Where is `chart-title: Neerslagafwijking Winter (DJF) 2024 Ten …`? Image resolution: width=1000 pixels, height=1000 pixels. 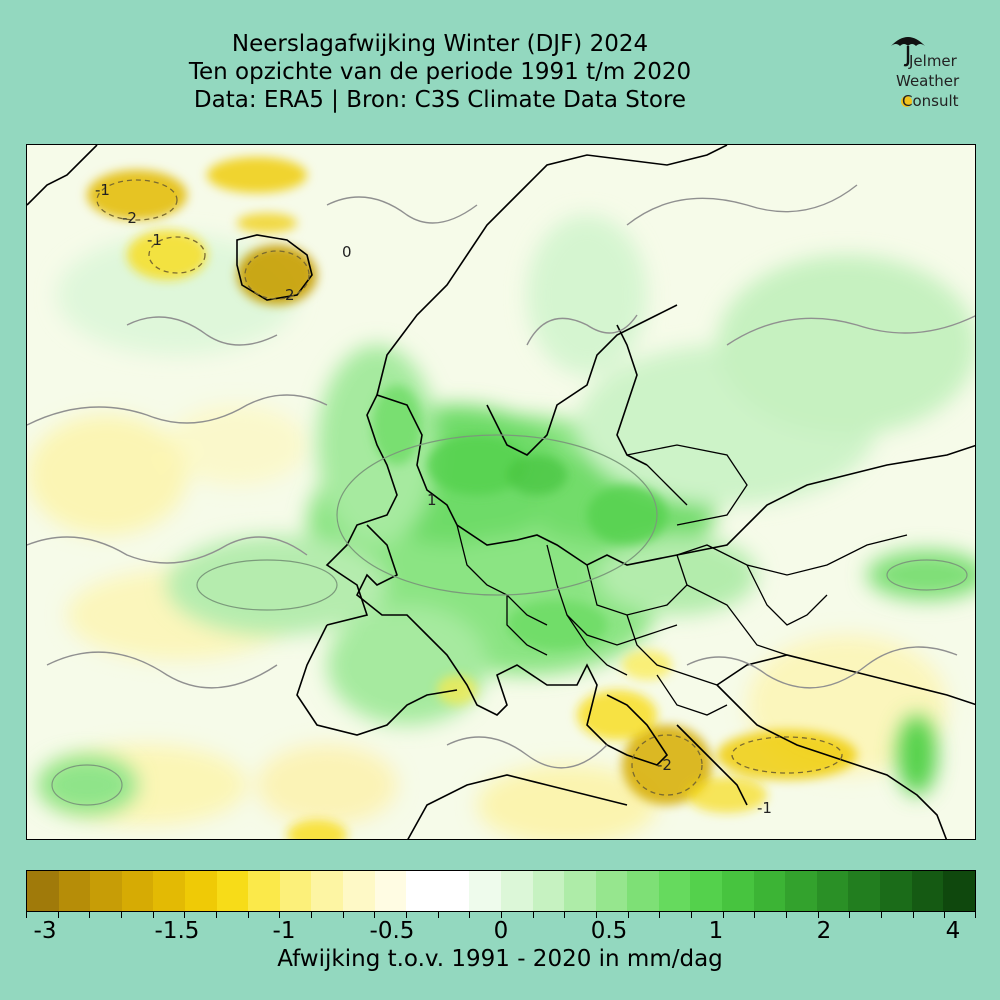 chart-title: Neerslagafwijking Winter (DJF) 2024 Ten … is located at coordinates (440, 72).